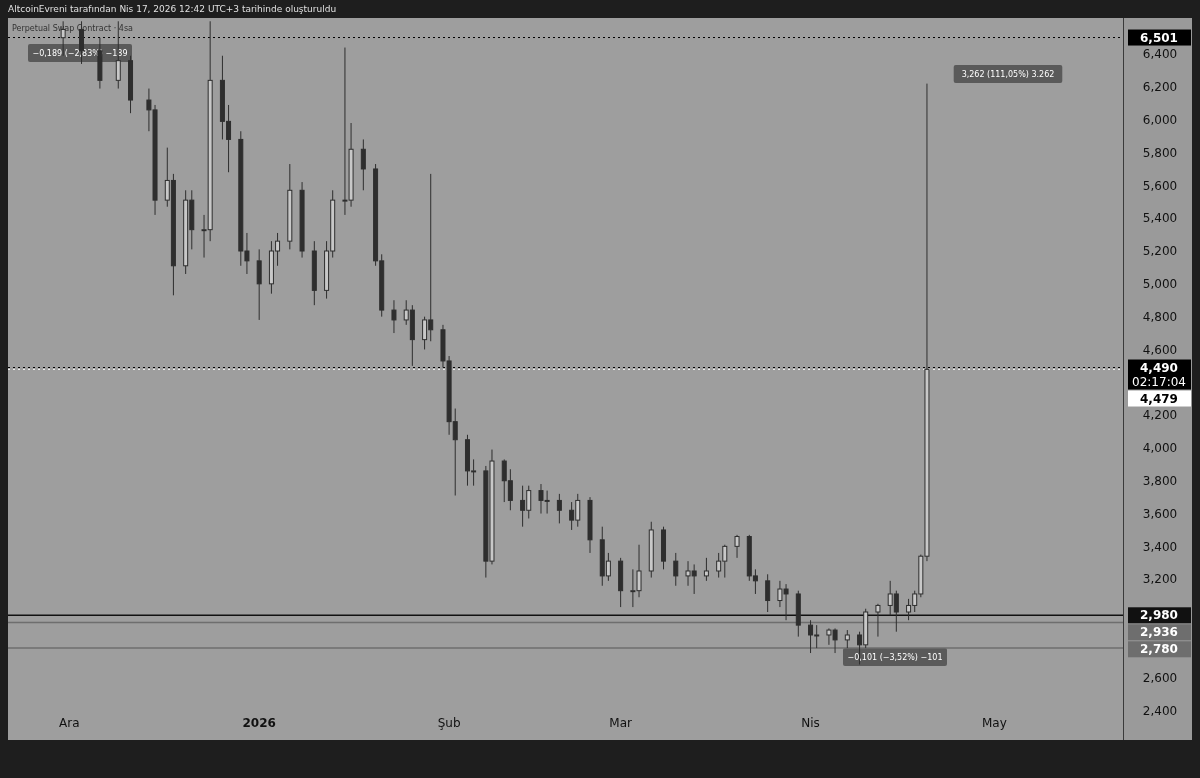 Image resolution: width=1200 pixels, height=778 pixels. What do you see at coordinates (1160, 251) in the screenshot?
I see `y-tick-label: 5,200` at bounding box center [1160, 251].